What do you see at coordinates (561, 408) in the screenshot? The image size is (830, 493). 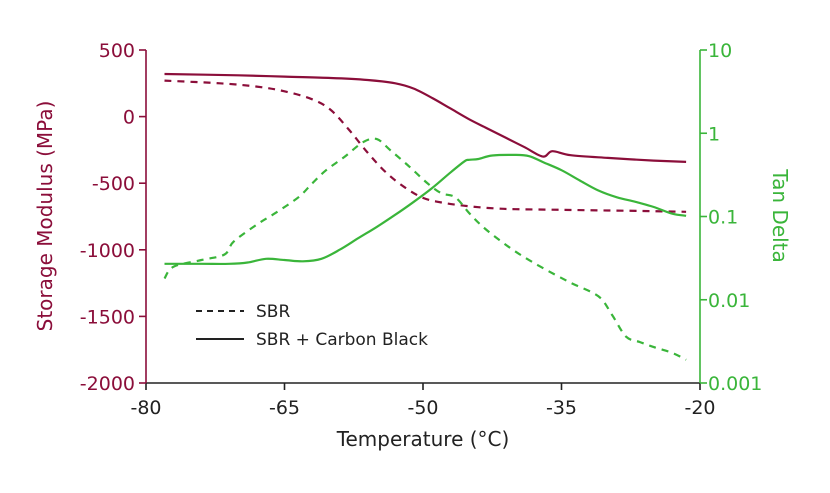 I see `x-tick-label: -35` at bounding box center [561, 408].